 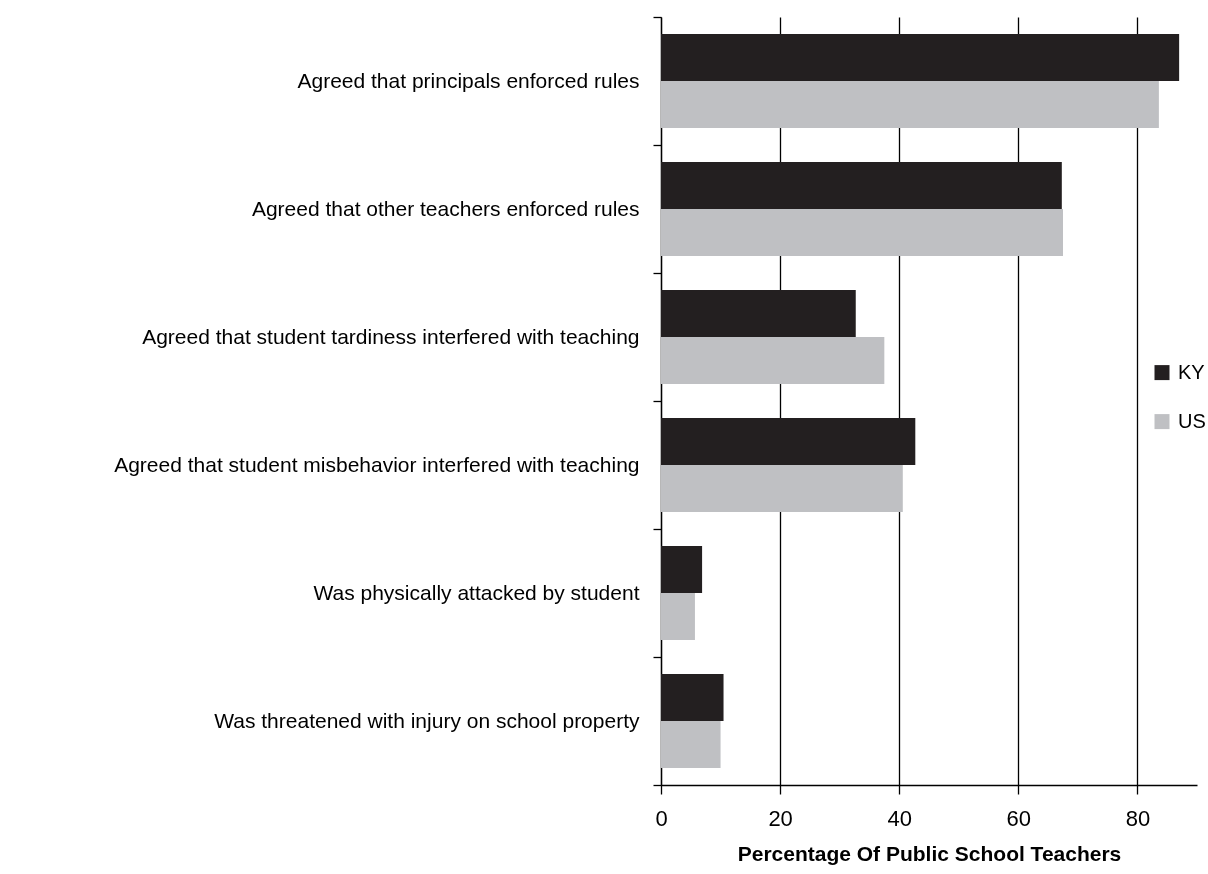 I want to click on x-tick-label: 20, so click(x=780, y=818).